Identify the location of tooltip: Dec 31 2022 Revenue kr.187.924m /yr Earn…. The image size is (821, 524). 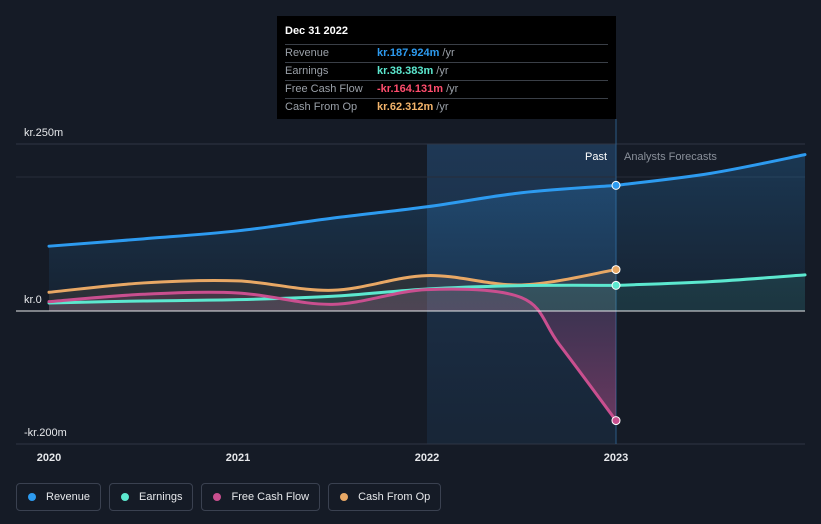
(446, 67).